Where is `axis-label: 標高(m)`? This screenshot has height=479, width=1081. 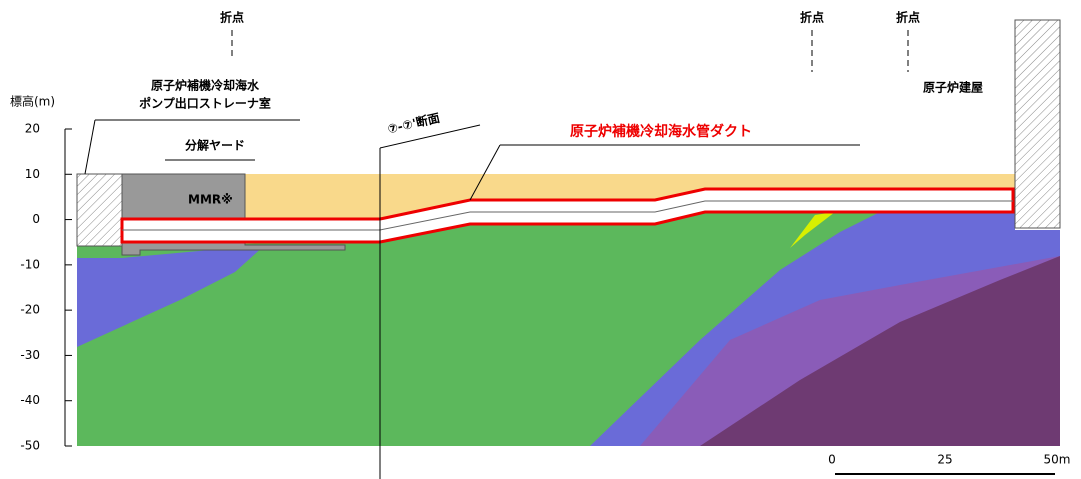 axis-label: 標高(m) is located at coordinates (32, 101).